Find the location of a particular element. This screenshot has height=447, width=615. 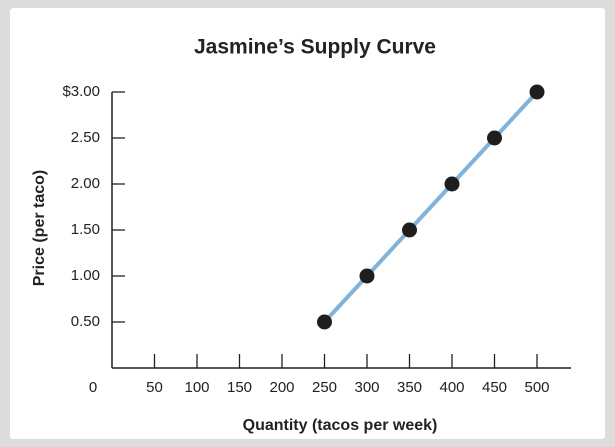

y-tick-label: 0.50 is located at coordinates (85, 321).